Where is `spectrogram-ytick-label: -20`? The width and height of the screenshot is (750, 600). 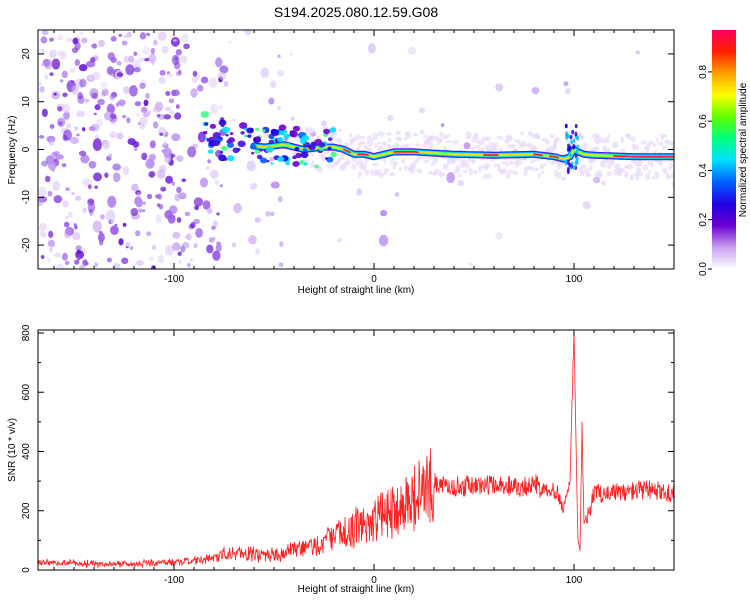 spectrogram-ytick-label: -20 is located at coordinates (26, 244).